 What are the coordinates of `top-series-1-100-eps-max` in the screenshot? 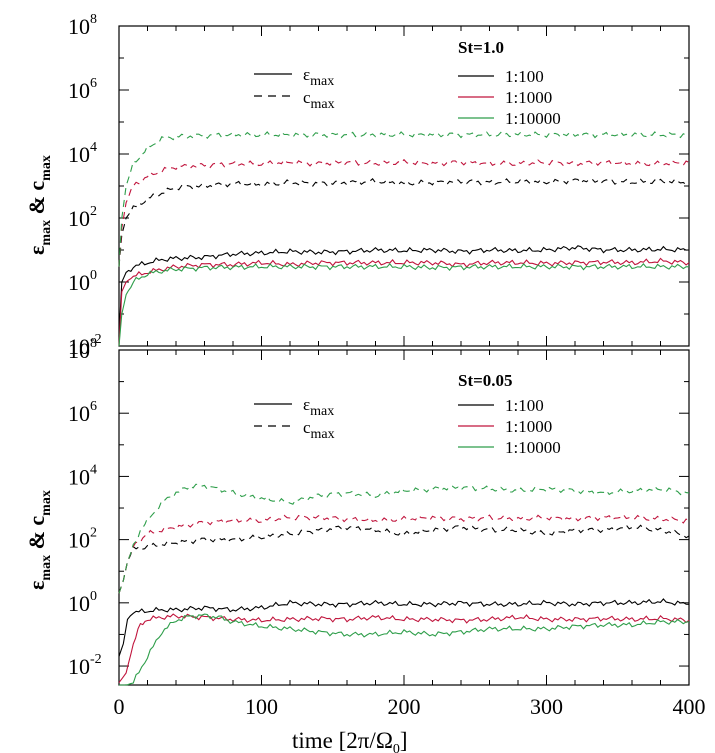 It's located at (404, 291).